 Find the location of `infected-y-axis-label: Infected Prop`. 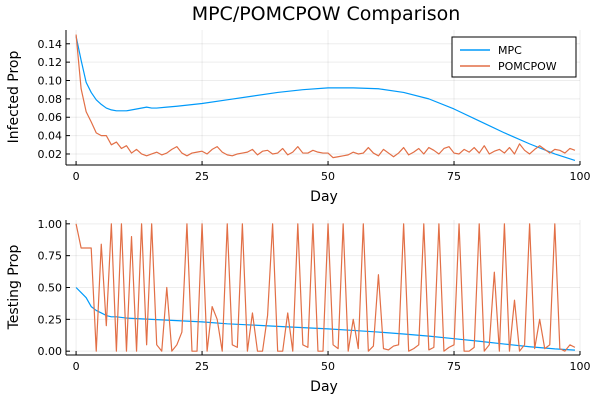

infected-y-axis-label: Infected Prop is located at coordinates (14, 97).